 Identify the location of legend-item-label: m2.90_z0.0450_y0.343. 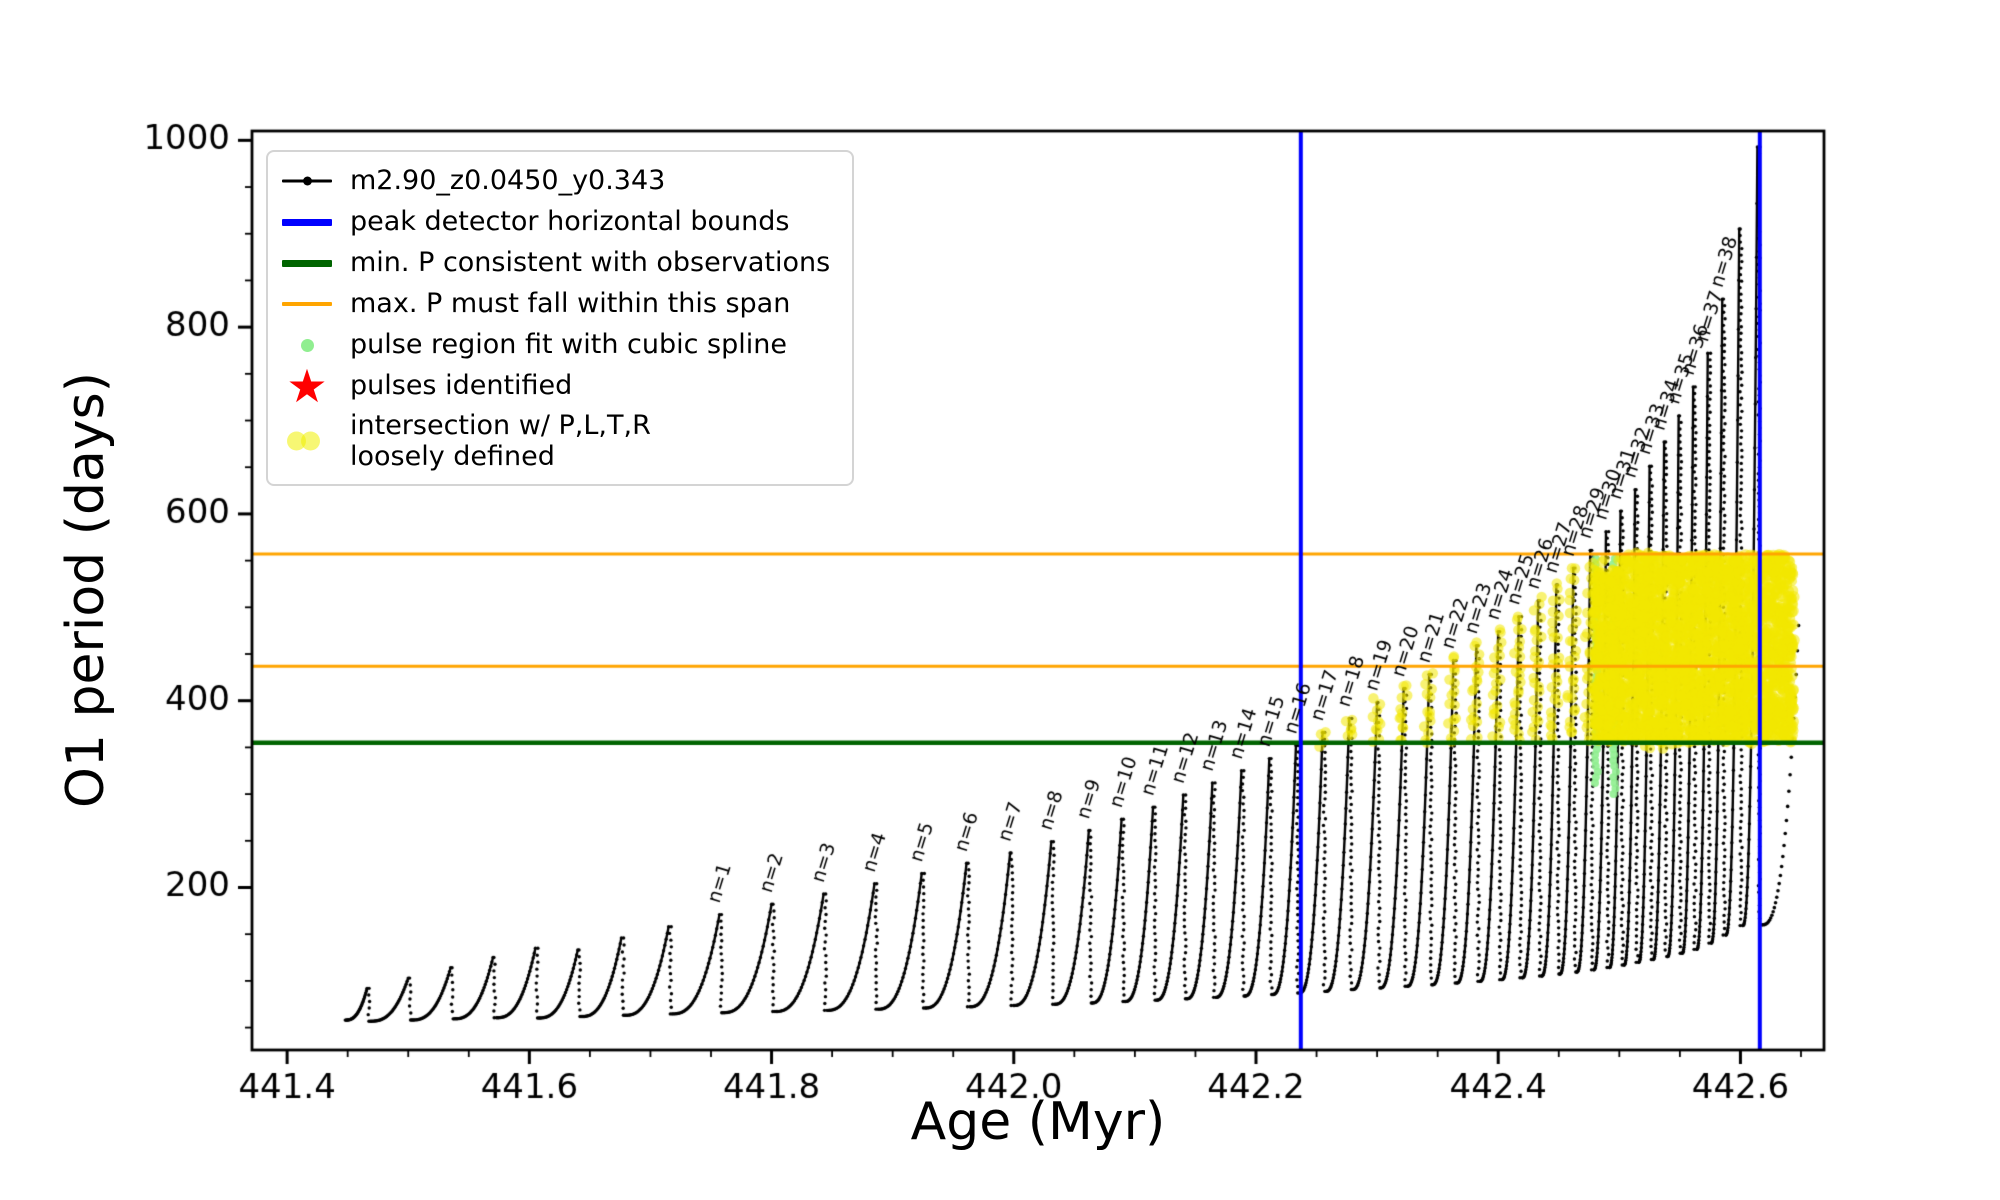
(508, 181).